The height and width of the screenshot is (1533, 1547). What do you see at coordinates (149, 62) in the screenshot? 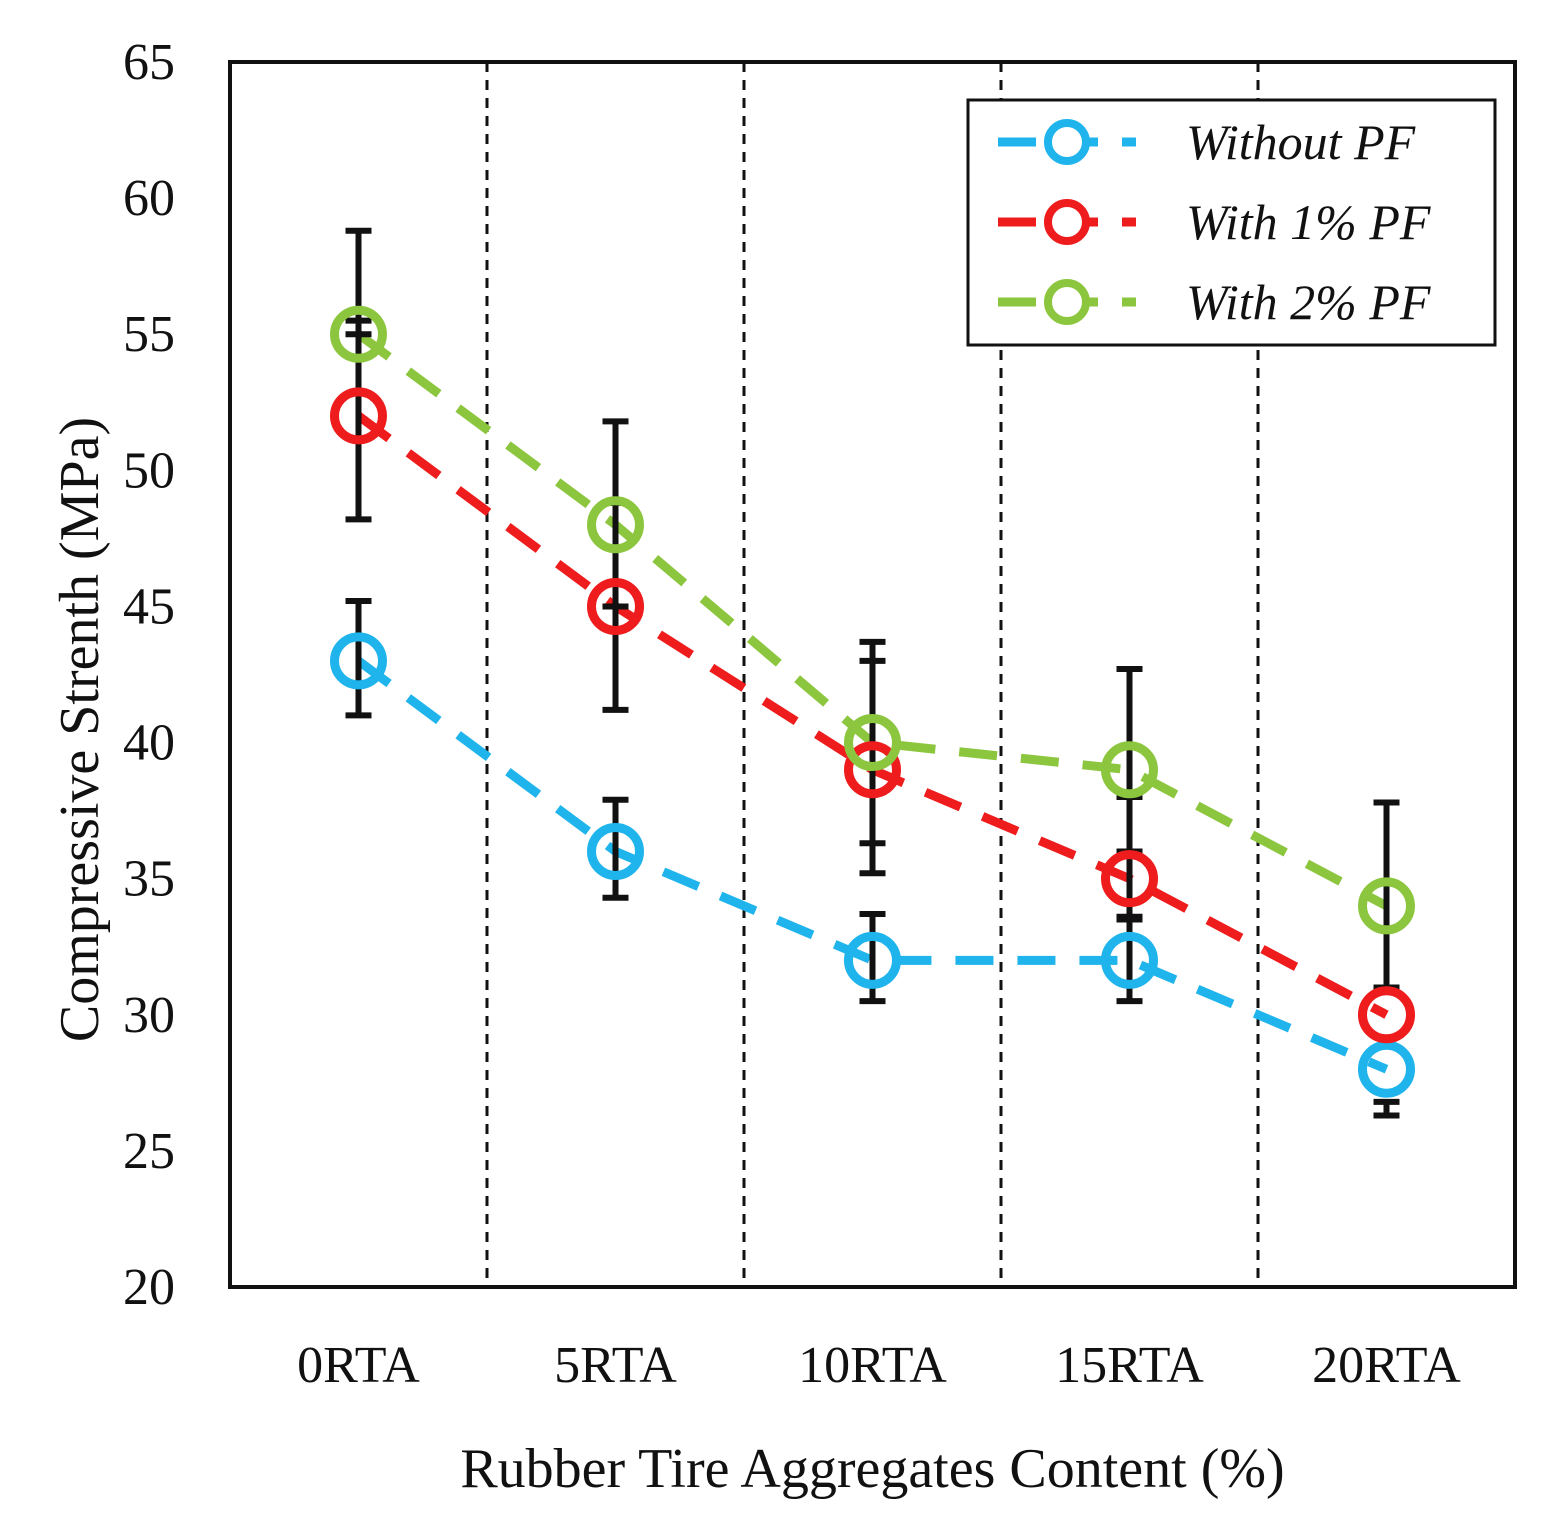
I see `y-tick-label: 65` at bounding box center [149, 62].